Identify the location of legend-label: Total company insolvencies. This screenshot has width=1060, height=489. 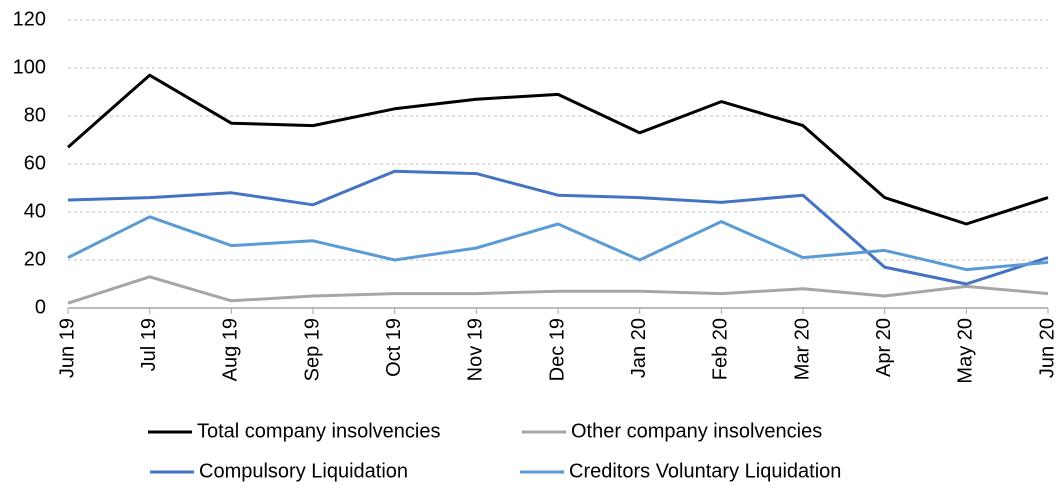
(318, 431).